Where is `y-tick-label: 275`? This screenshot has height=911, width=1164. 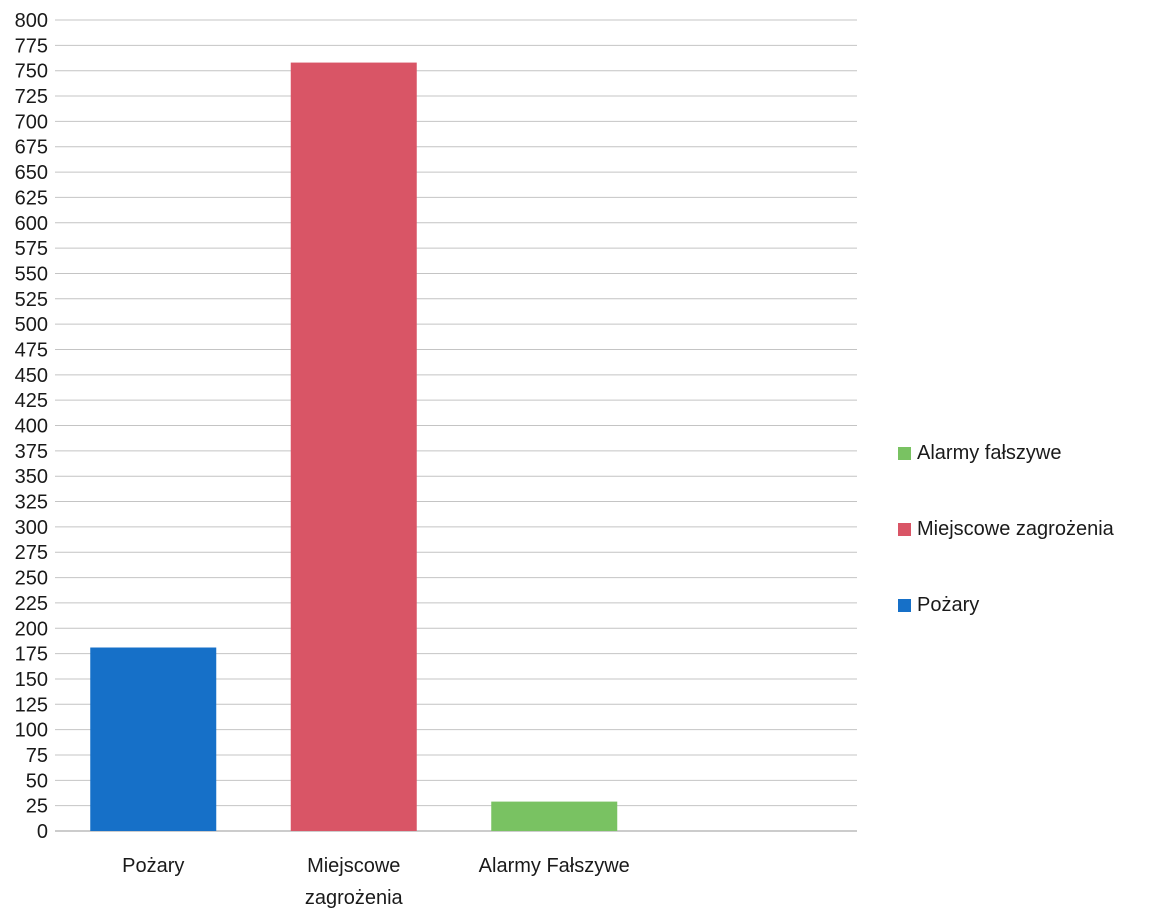 y-tick-label: 275 is located at coordinates (31, 553).